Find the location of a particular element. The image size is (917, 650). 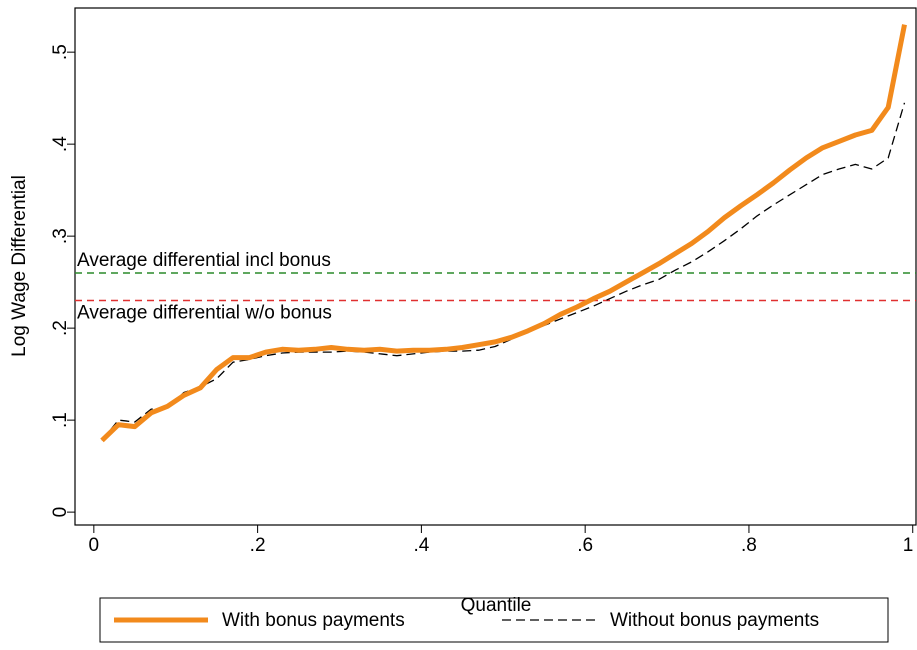

x-axis-title: Quantile is located at coordinates (496, 605).